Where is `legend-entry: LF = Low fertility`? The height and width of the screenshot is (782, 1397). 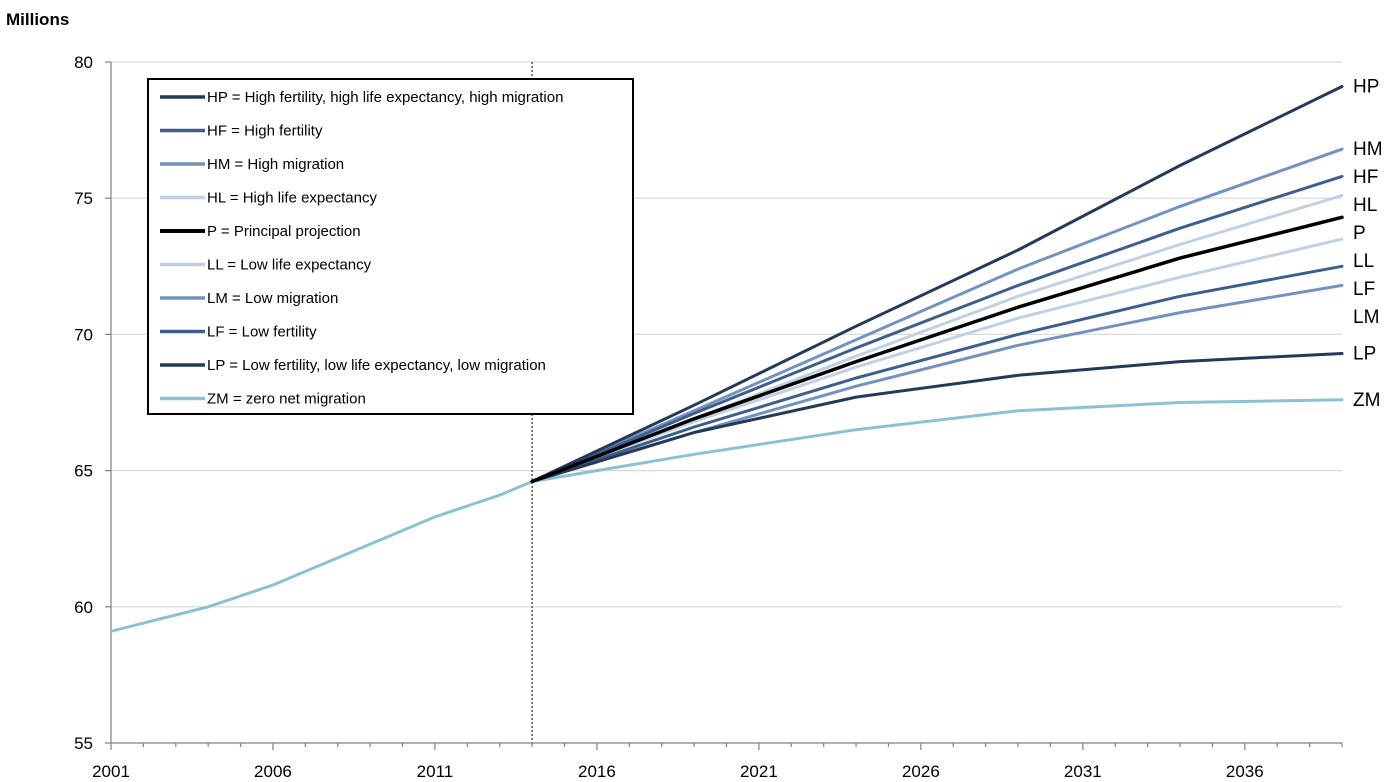 legend-entry: LF = Low fertility is located at coordinates (262, 332).